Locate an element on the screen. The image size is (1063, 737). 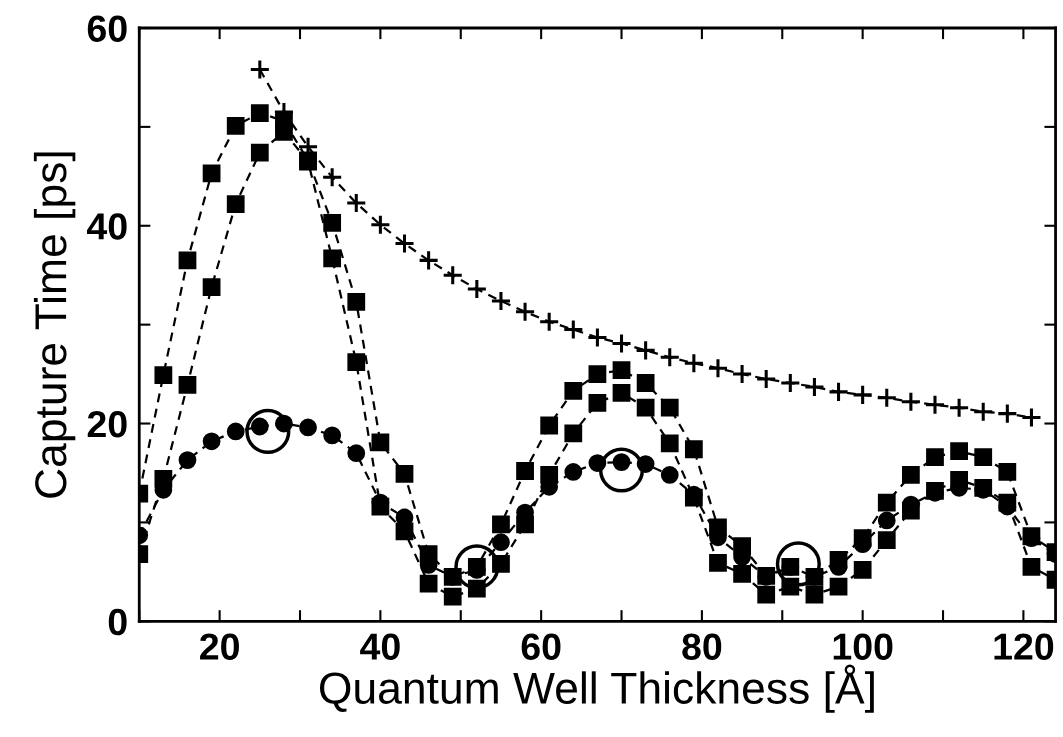
x-tick-label: 100 is located at coordinates (863, 646).